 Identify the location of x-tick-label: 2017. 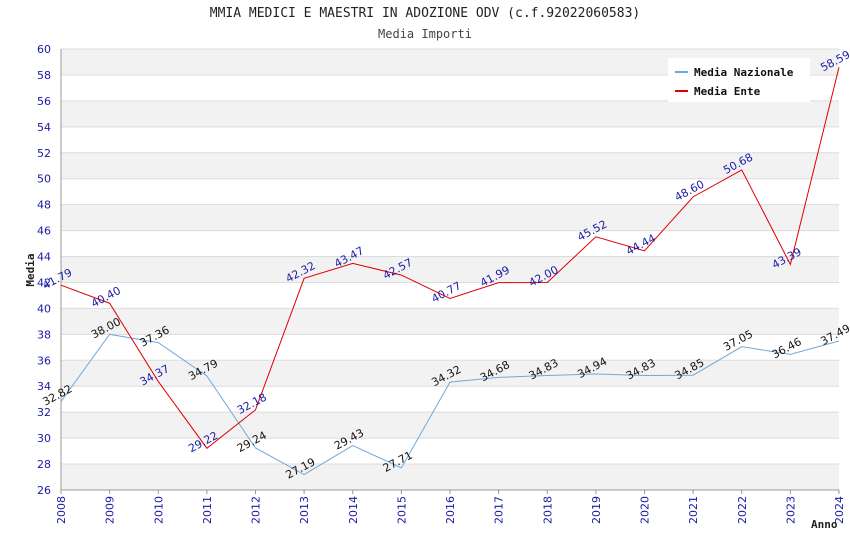
(499, 510).